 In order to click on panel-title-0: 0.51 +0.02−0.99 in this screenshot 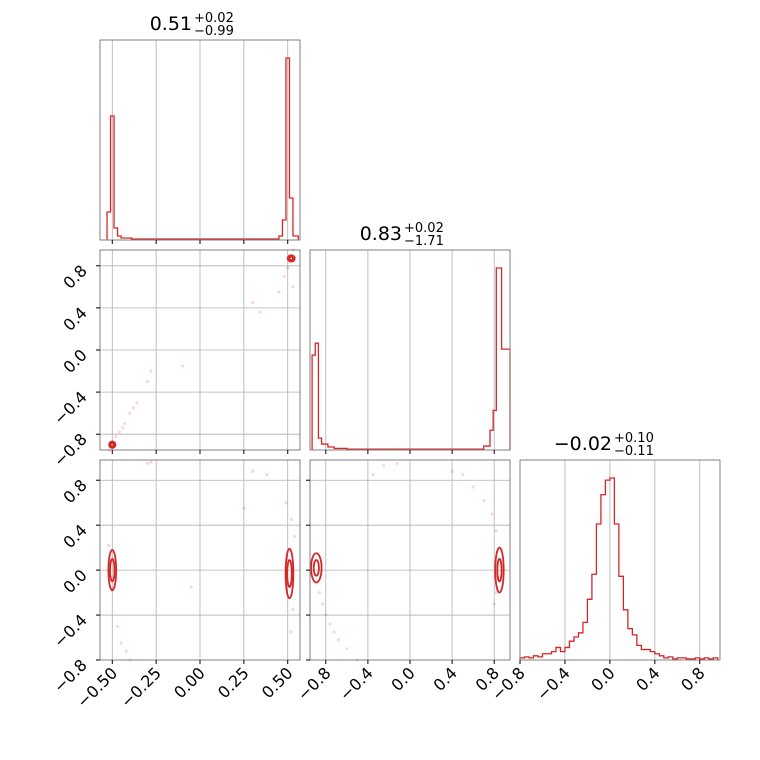, I will do `click(192, 25)`.